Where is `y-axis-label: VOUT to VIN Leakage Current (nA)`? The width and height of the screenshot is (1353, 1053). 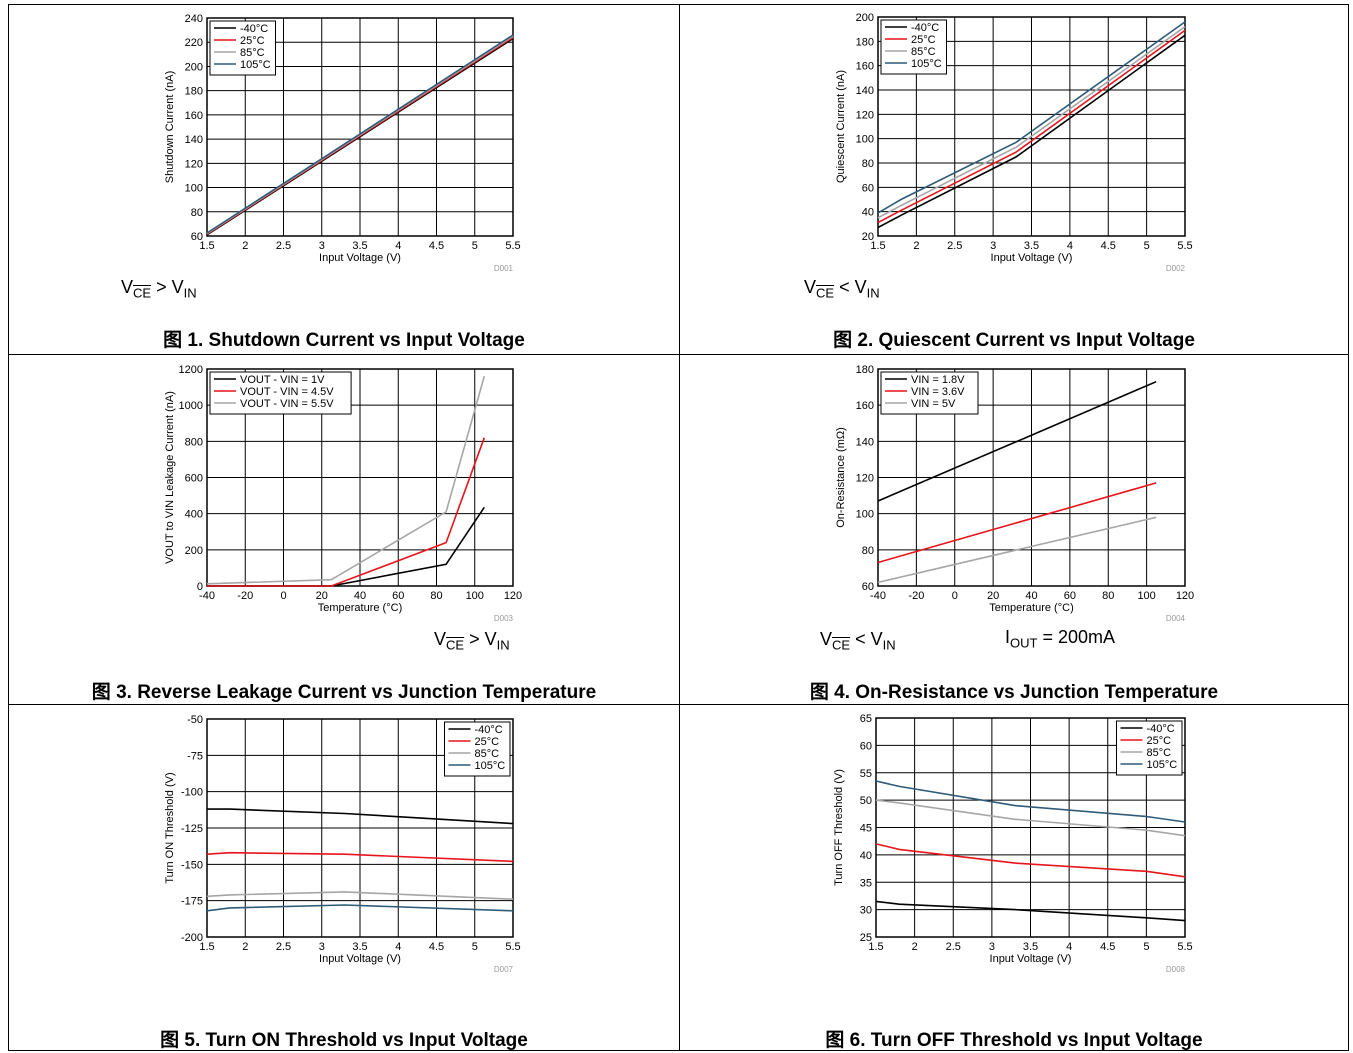 y-axis-label: VOUT to VIN Leakage Current (nA) is located at coordinates (170, 477).